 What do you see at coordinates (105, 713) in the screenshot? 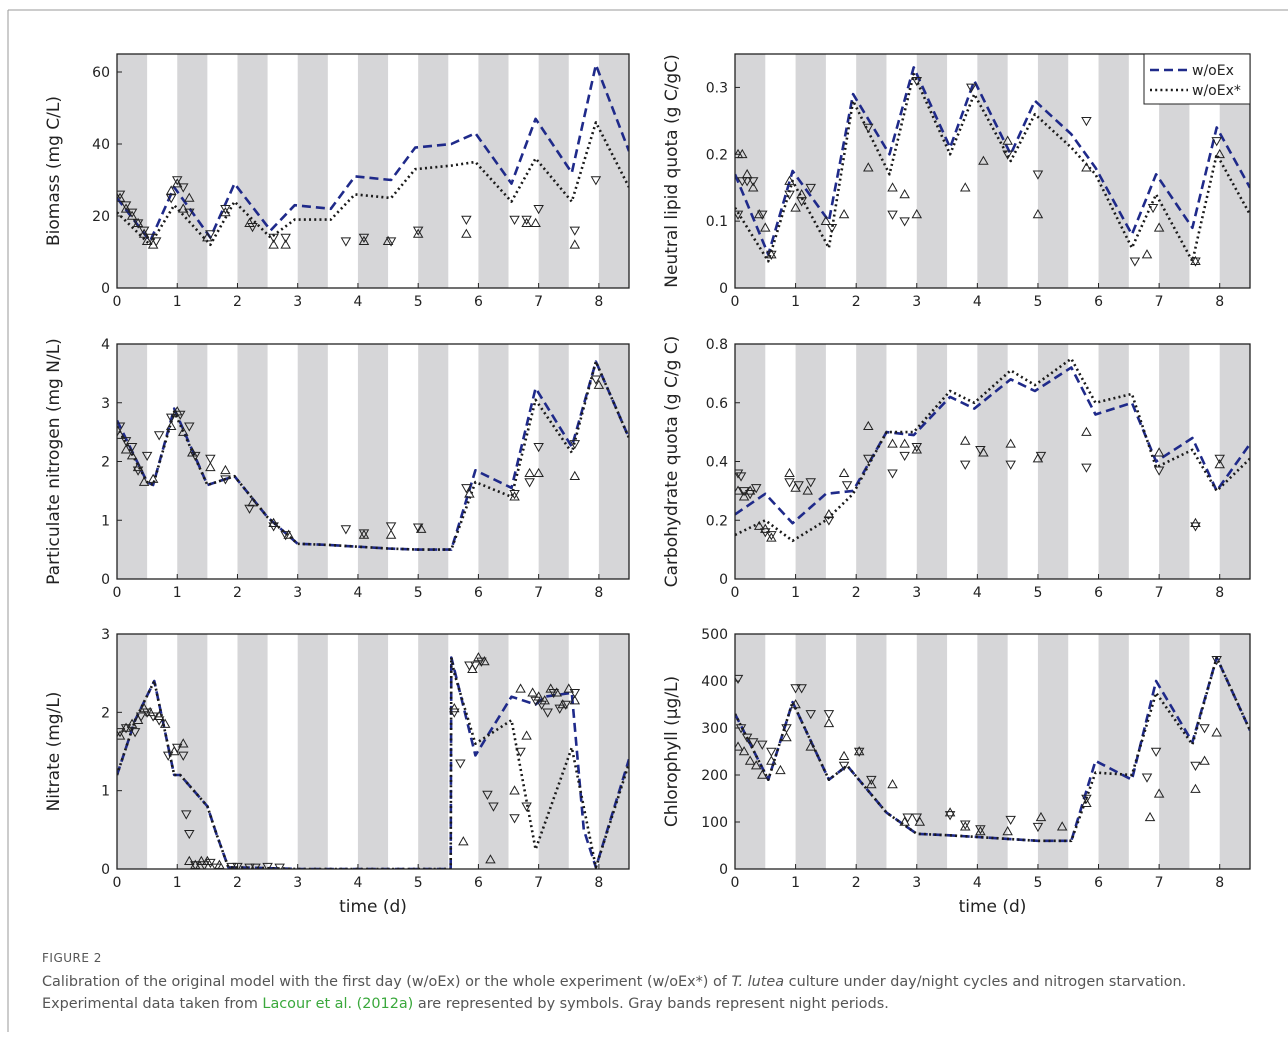
I see `y-tick-label: 2` at bounding box center [105, 713].